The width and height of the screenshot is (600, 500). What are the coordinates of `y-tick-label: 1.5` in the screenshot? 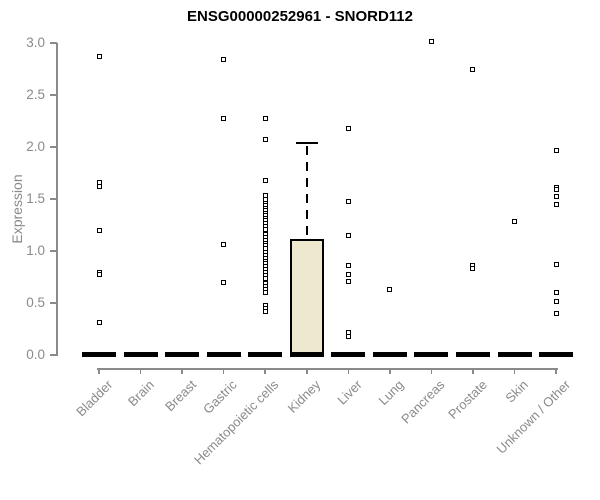 It's located at (35, 198).